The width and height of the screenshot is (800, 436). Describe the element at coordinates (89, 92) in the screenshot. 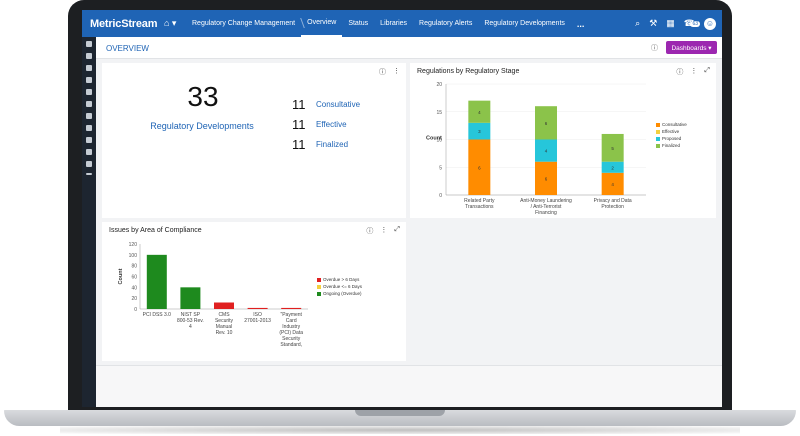

I see `sidebar-chart-icon` at that location.